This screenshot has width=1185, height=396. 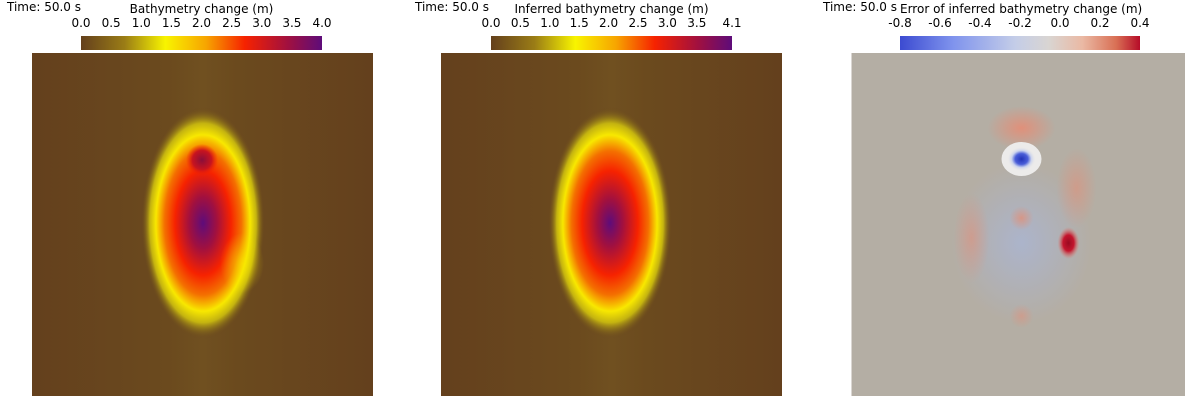 I want to click on colorbar-ticks: -0.8 -0.6 -0.4 -0.2 0.0 0.2 0.4, so click(x=1020, y=23).